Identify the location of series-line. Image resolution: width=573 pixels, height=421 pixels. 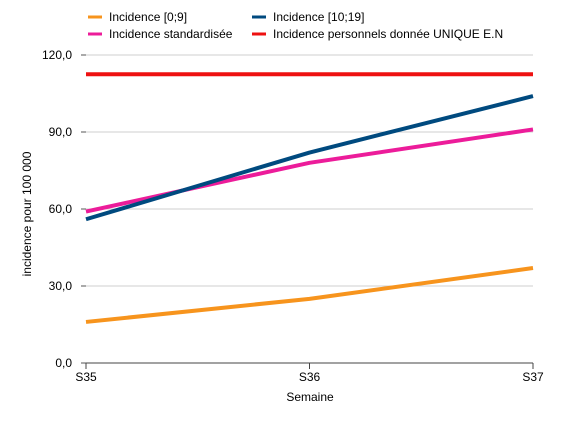
(309, 295).